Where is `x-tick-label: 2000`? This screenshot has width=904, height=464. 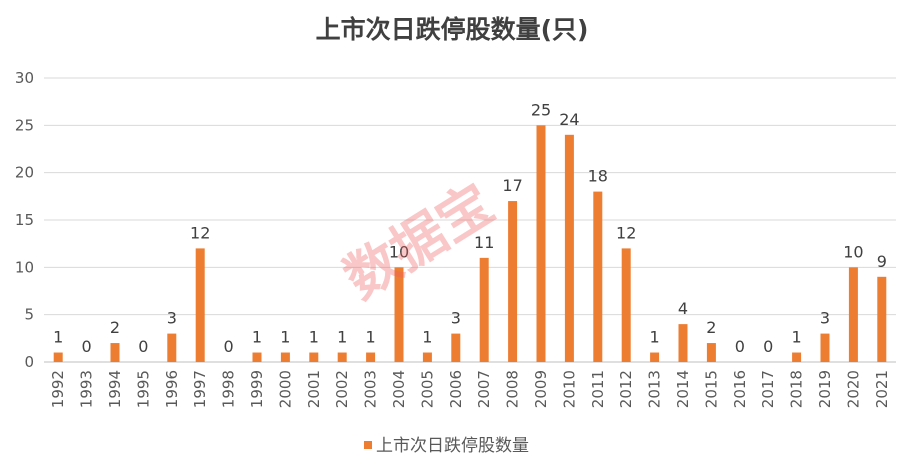 x-tick-label: 2000 is located at coordinates (285, 389).